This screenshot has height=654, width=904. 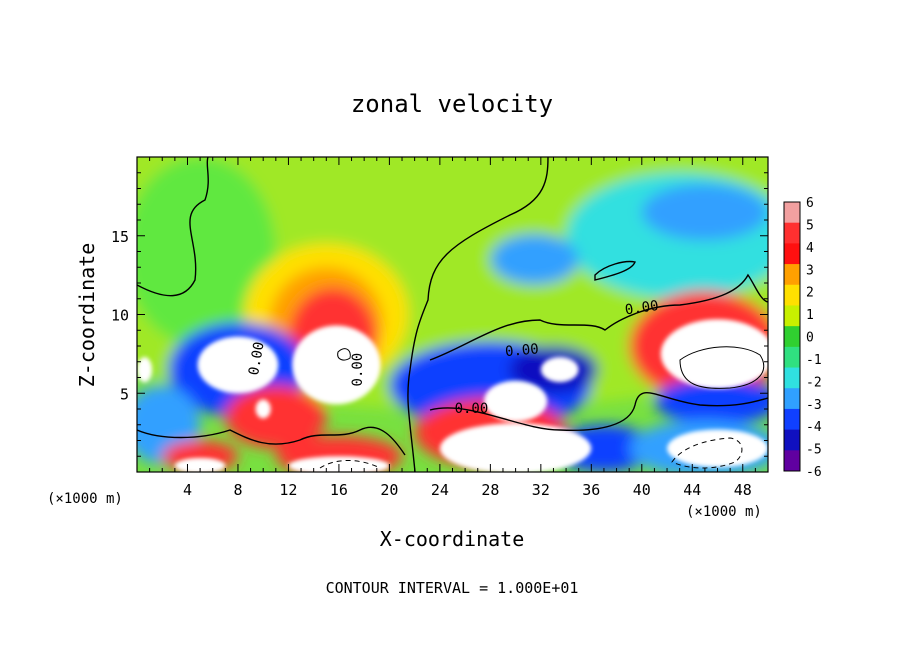 What do you see at coordinates (452, 588) in the screenshot?
I see `contour-interval-note: CONTOUR INTERVAL = 1.000E+01` at bounding box center [452, 588].